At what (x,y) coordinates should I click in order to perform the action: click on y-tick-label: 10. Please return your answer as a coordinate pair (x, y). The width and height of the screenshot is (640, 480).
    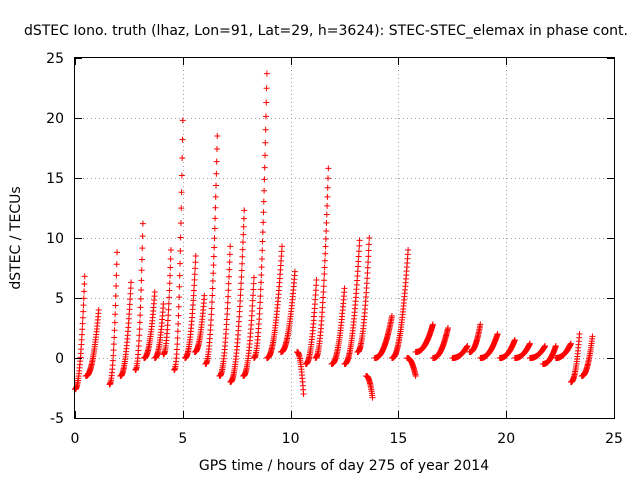
    Looking at the image, I should click on (55, 239).